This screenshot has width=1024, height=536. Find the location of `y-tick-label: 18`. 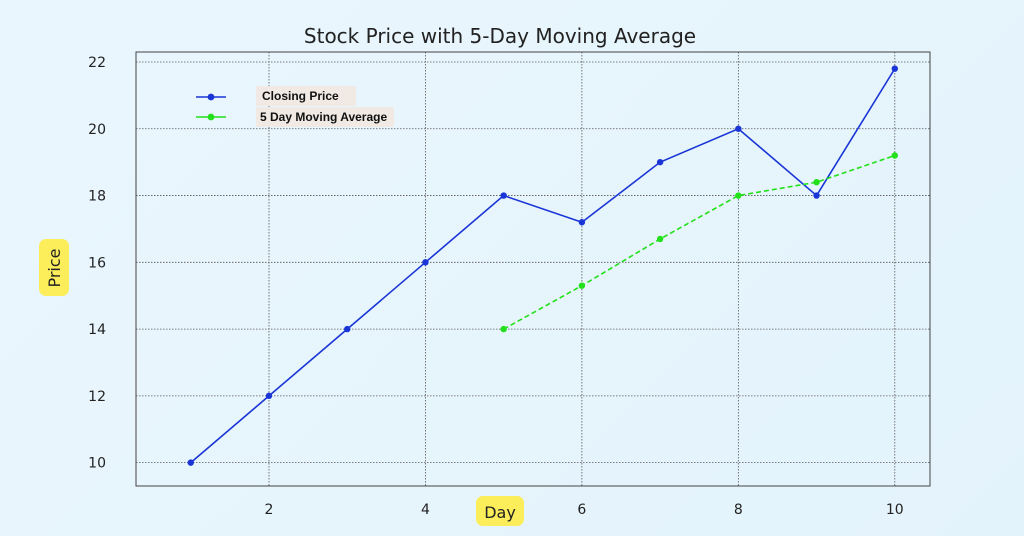

y-tick-label: 18 is located at coordinates (97, 197).